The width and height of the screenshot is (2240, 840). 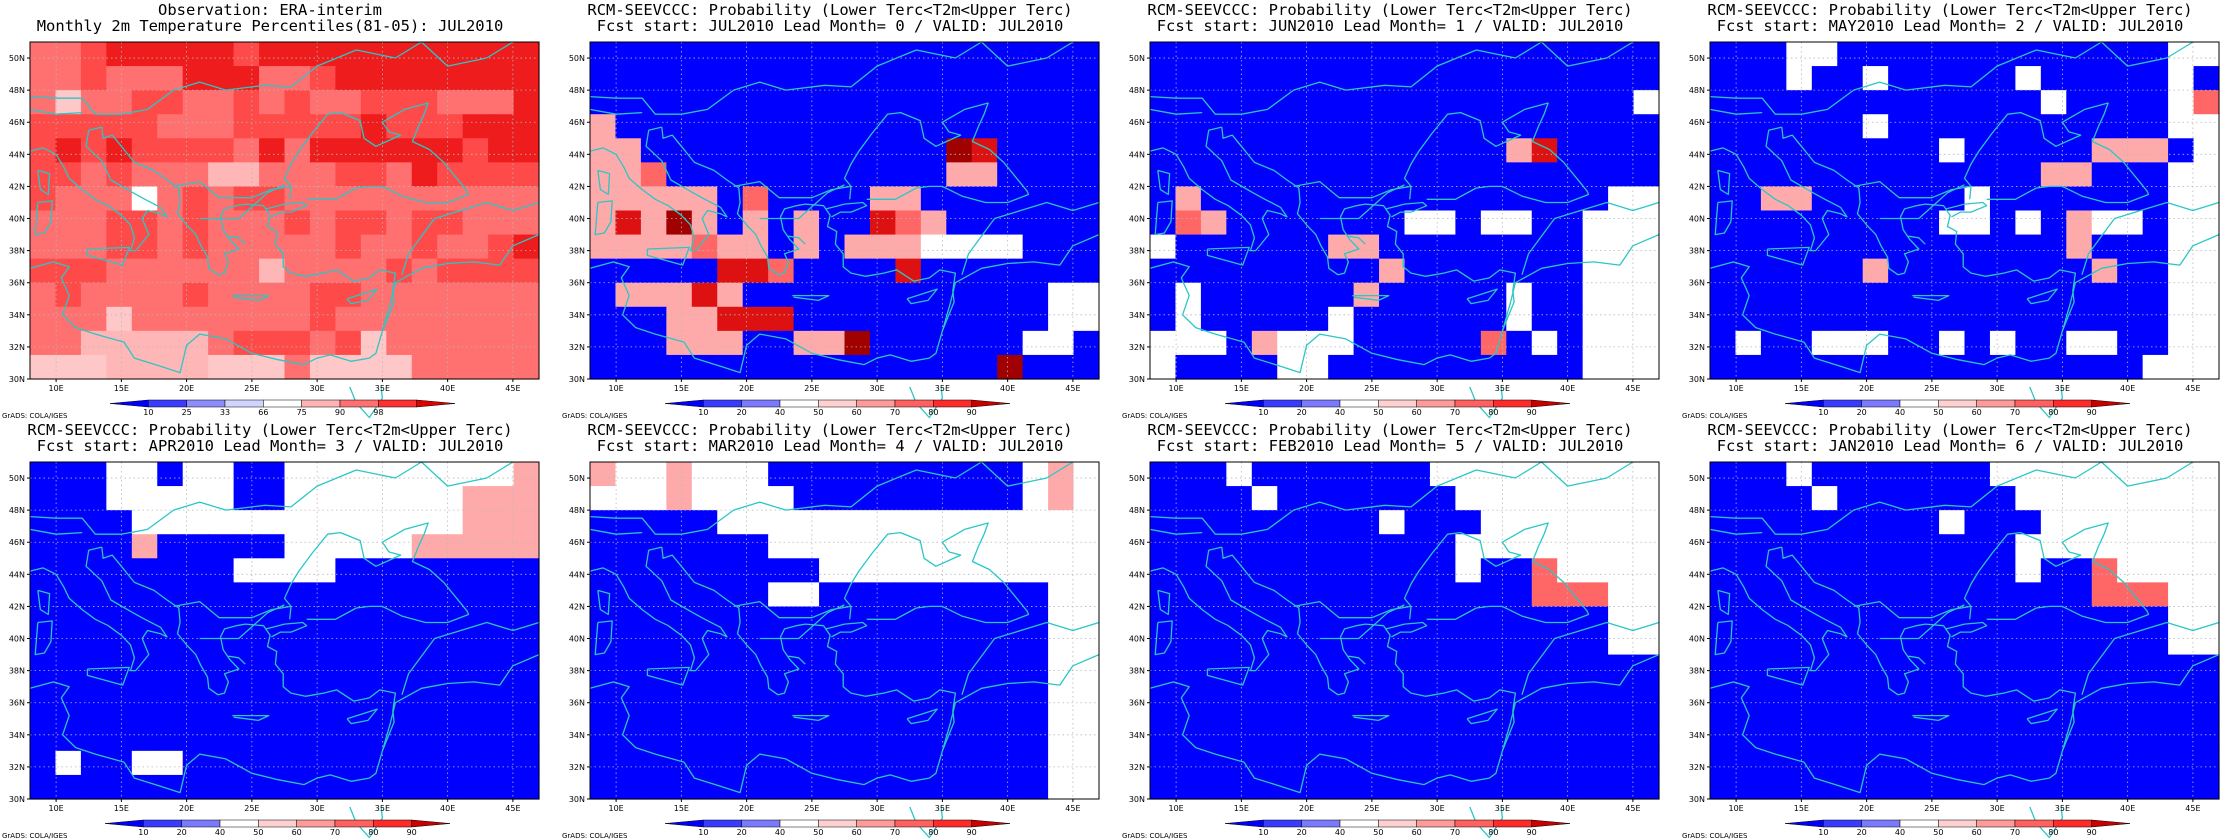 What do you see at coordinates (1866, 388) in the screenshot?
I see `x-tick-label: 20E` at bounding box center [1866, 388].